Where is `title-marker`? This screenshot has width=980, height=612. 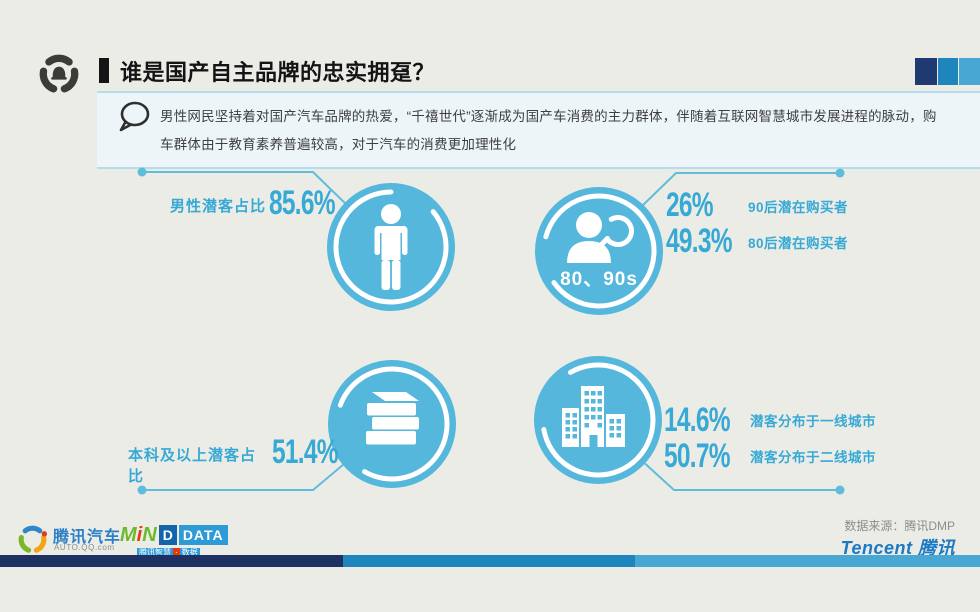
title-marker is located at coordinates (104, 70).